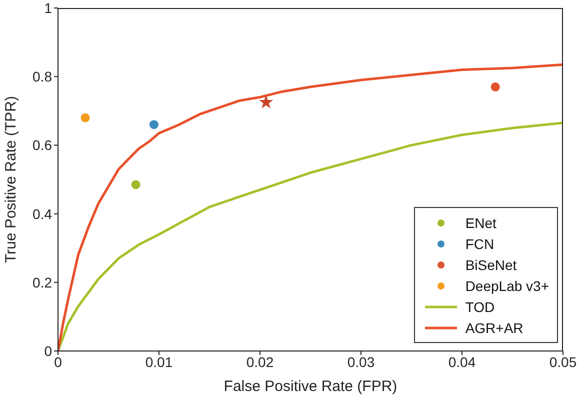 This screenshot has height=403, width=578. What do you see at coordinates (311, 386) in the screenshot?
I see `x-axis-title: False Positive Rate (FPR)` at bounding box center [311, 386].